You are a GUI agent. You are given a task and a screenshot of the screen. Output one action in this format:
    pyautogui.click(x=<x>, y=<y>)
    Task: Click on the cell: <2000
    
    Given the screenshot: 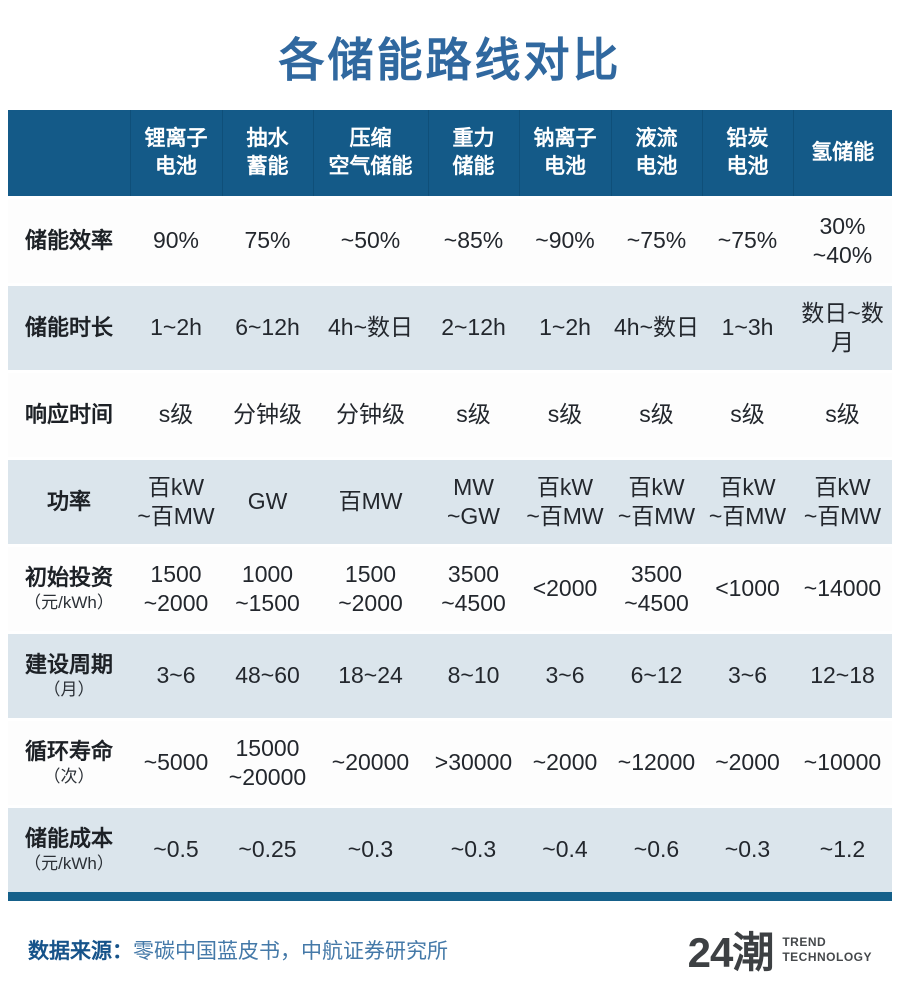 What is the action you would take?
    pyautogui.click(x=565, y=588)
    